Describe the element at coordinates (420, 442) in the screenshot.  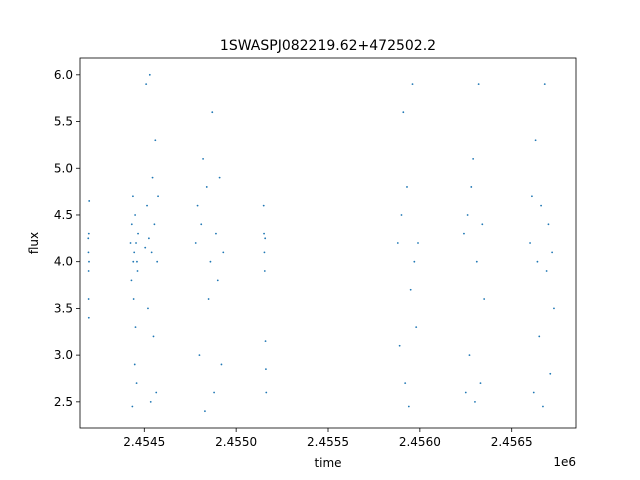
I see `x-tick-label: 2.4560` at that location.